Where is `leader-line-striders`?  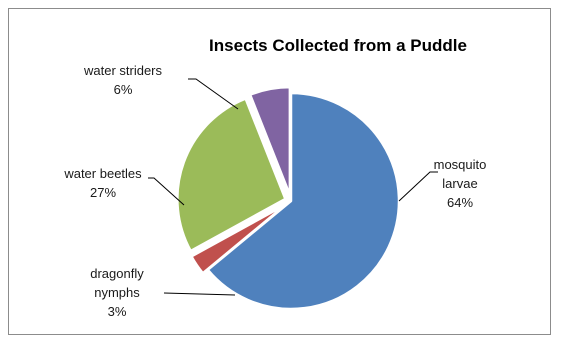 leader-line-striders is located at coordinates (213, 94).